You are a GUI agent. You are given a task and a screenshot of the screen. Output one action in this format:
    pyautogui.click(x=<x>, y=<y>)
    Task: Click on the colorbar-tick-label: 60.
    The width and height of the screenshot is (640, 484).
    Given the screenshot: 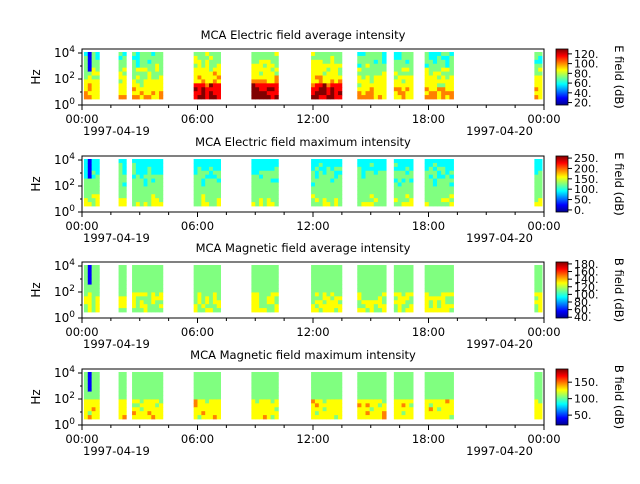 What is the action you would take?
    pyautogui.click(x=583, y=310)
    